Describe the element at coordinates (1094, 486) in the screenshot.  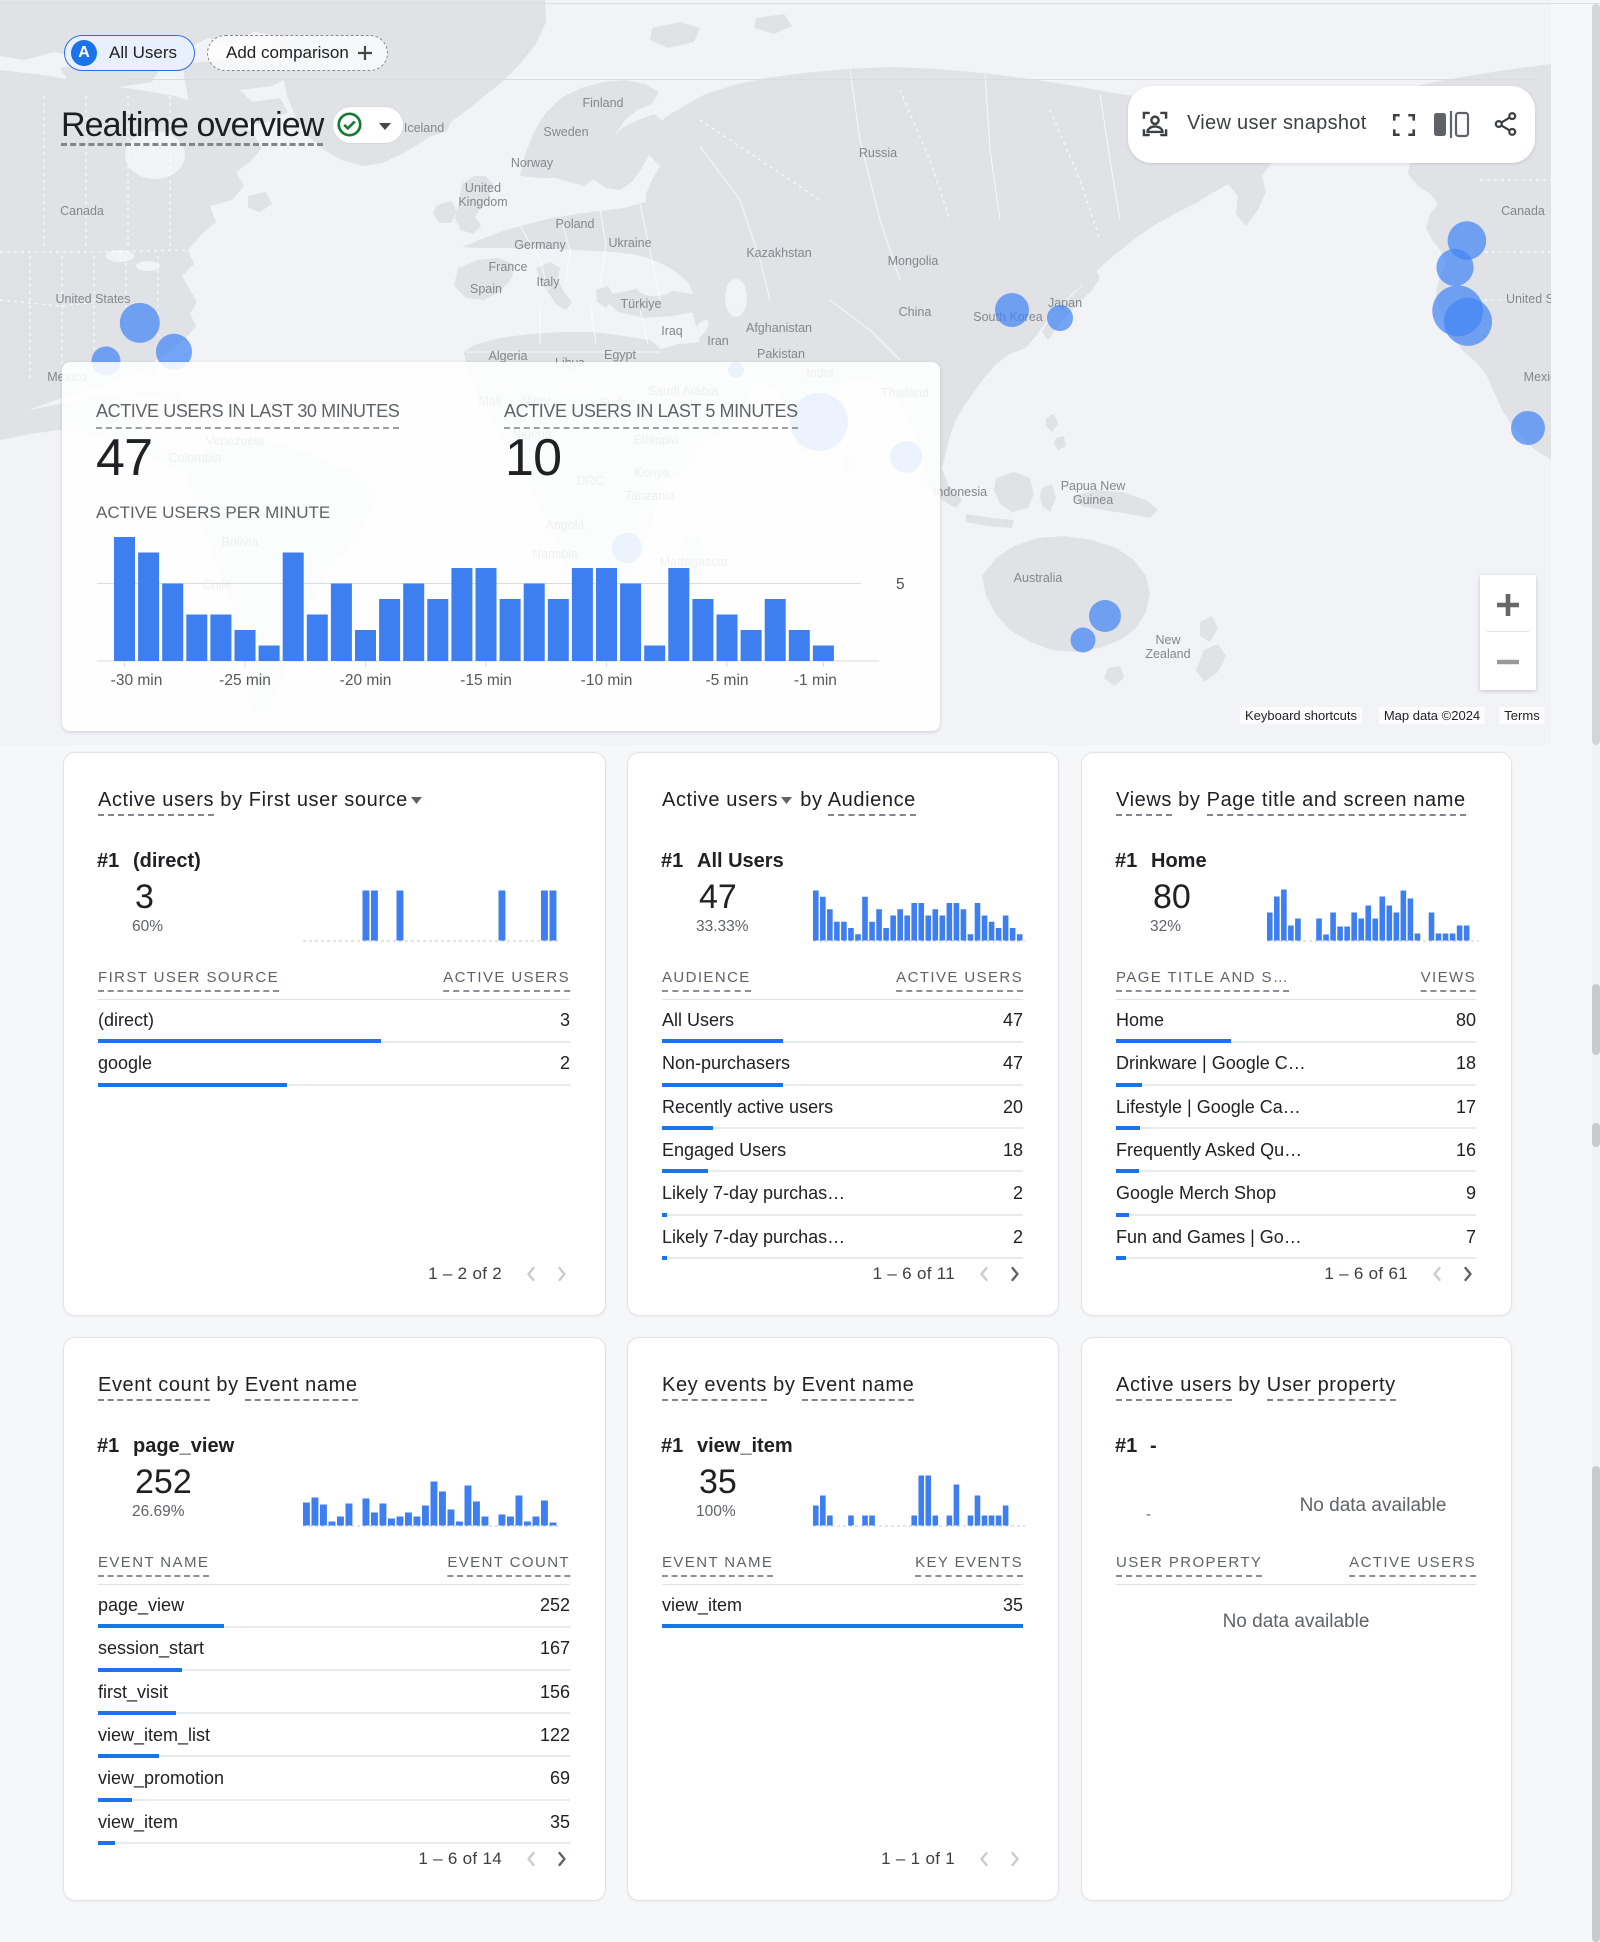
I see `svg-text: Papua New` at that location.